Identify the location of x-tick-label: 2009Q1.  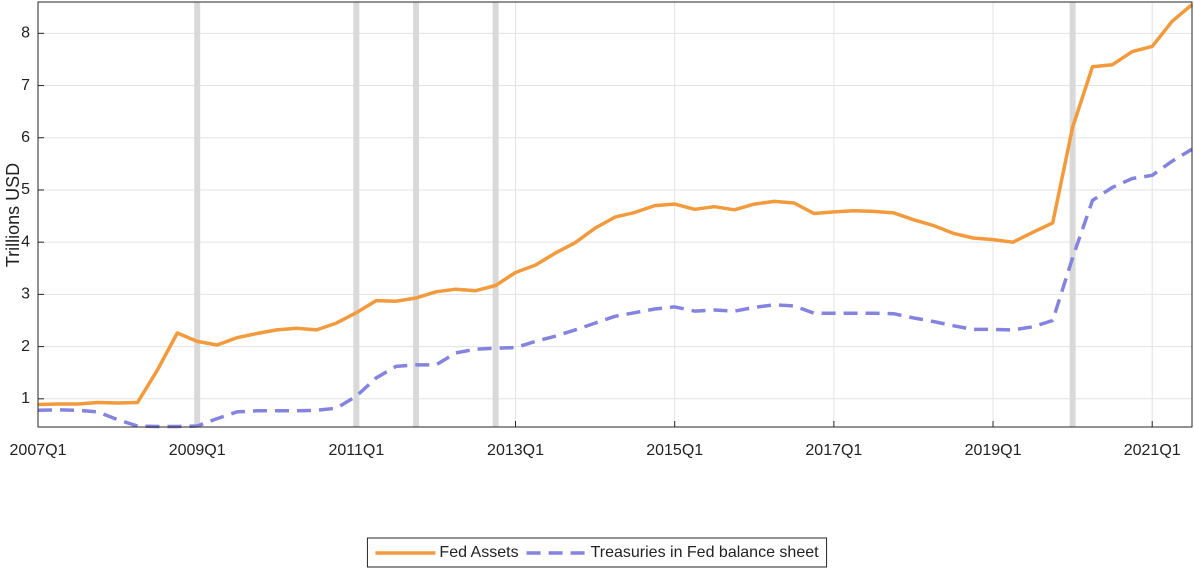
(197, 450).